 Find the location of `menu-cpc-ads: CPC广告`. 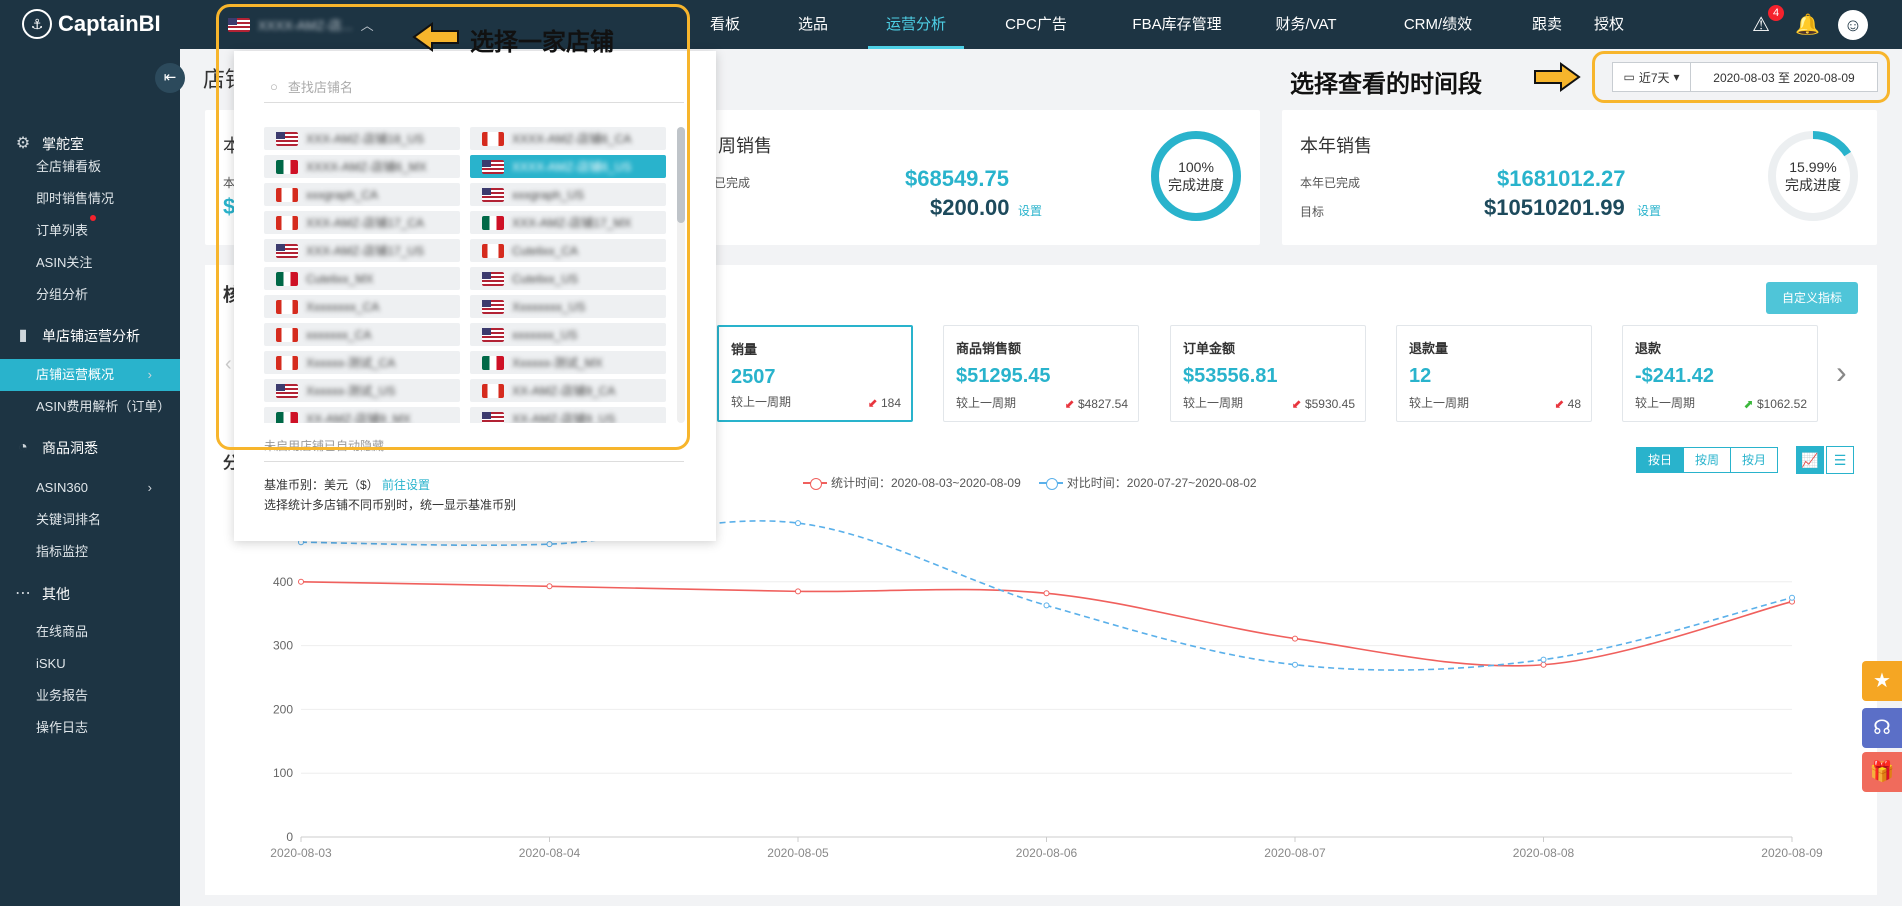

menu-cpc-ads: CPC广告 is located at coordinates (1036, 24).